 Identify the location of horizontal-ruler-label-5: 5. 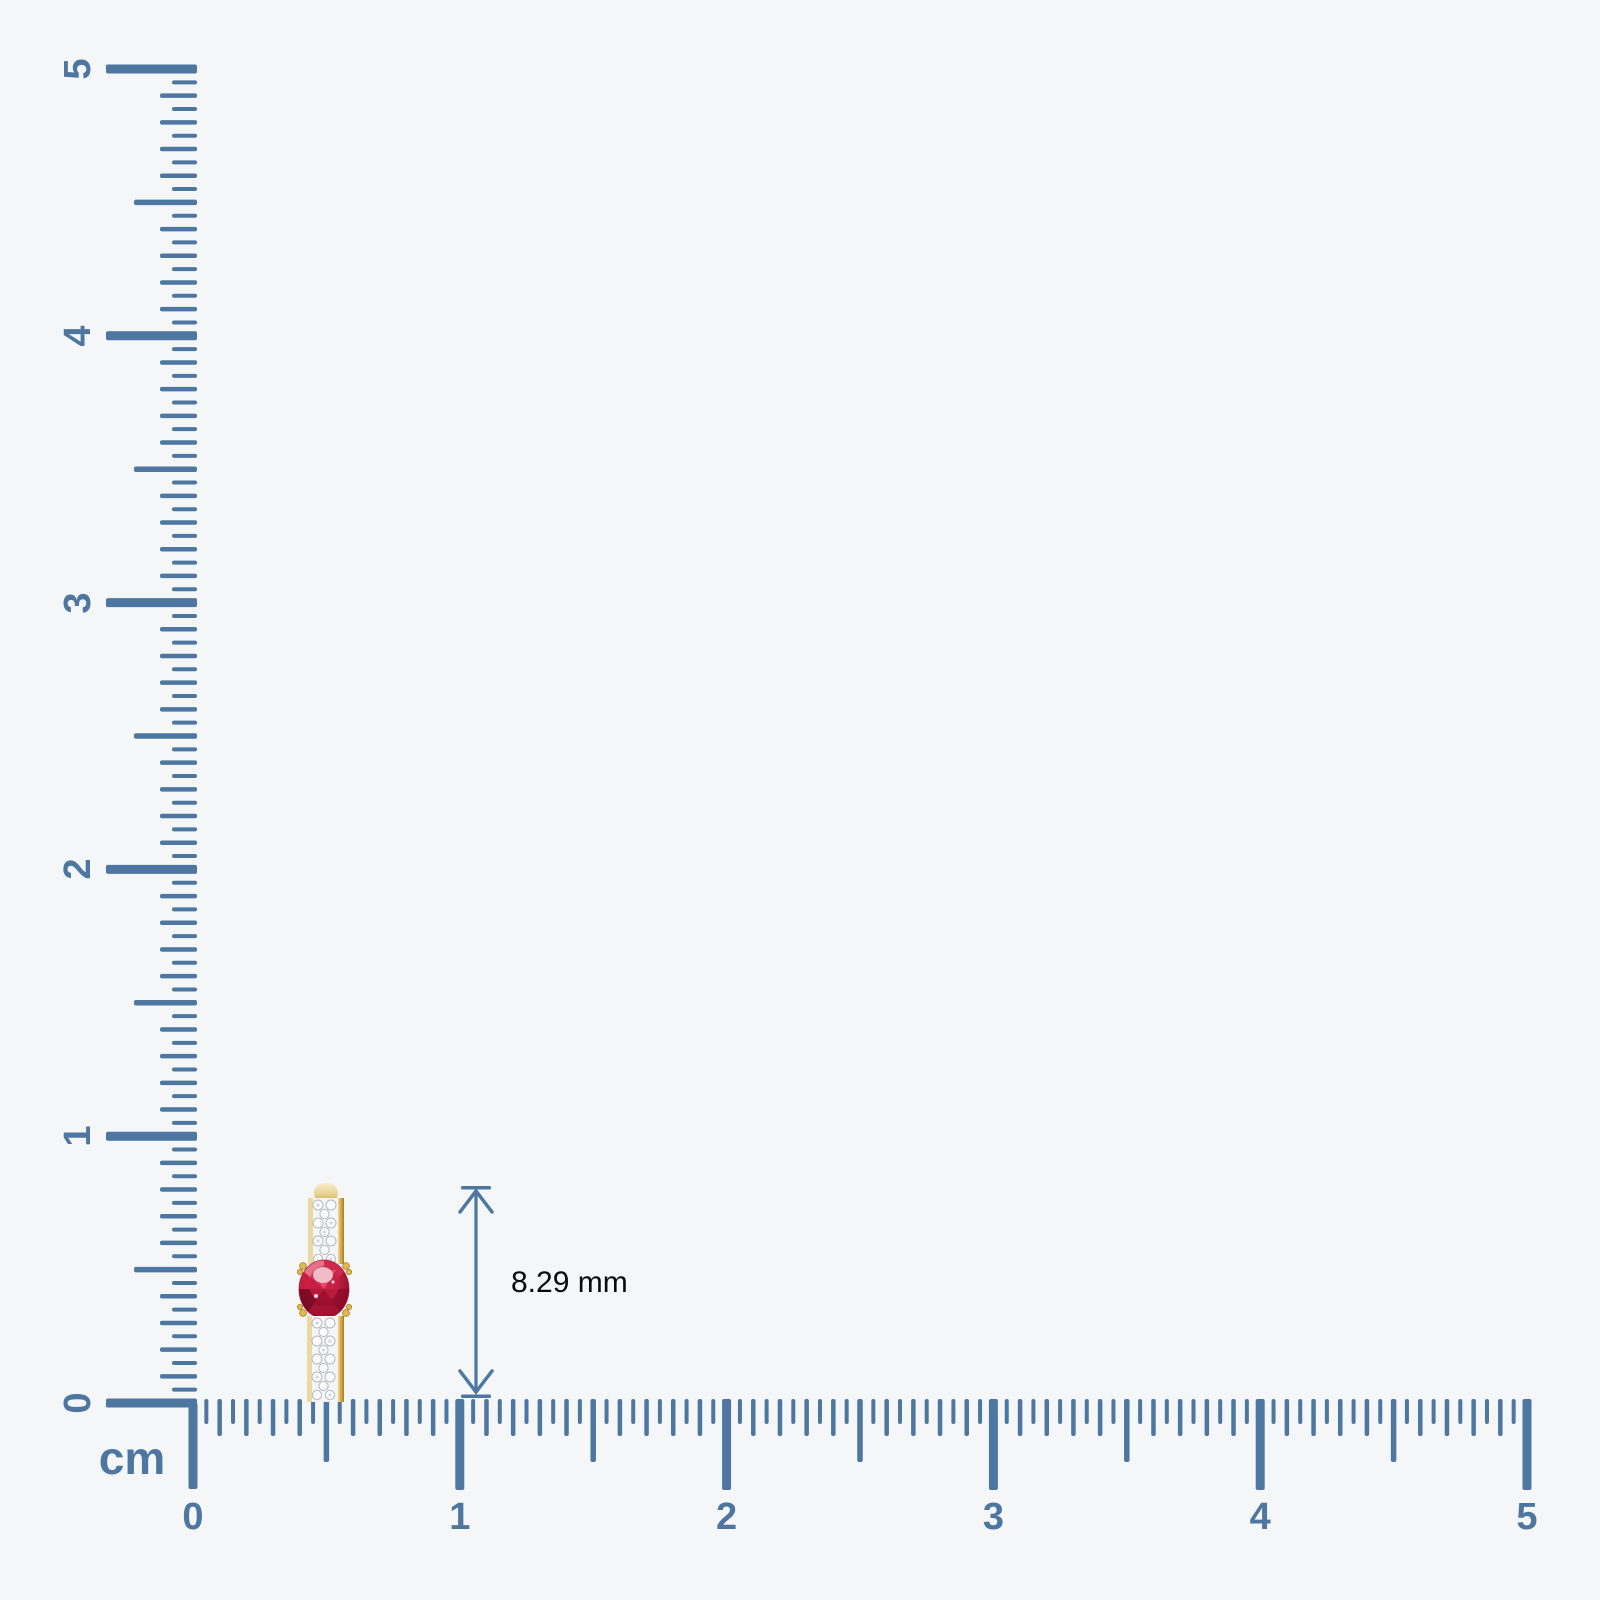
(1527, 1517).